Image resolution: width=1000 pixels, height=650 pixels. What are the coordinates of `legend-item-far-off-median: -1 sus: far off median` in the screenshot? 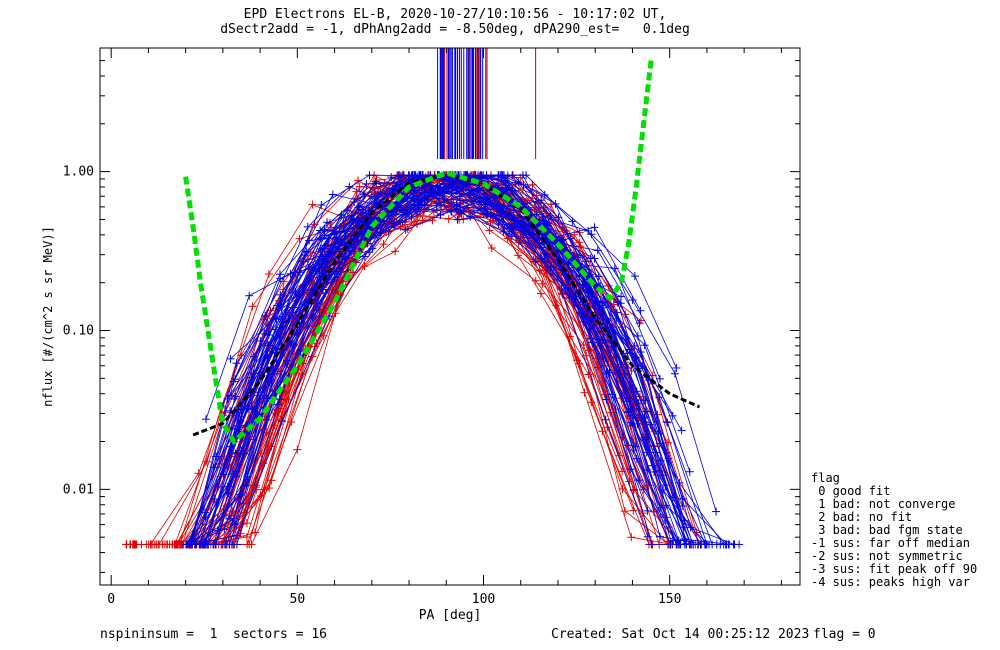 It's located at (890, 543).